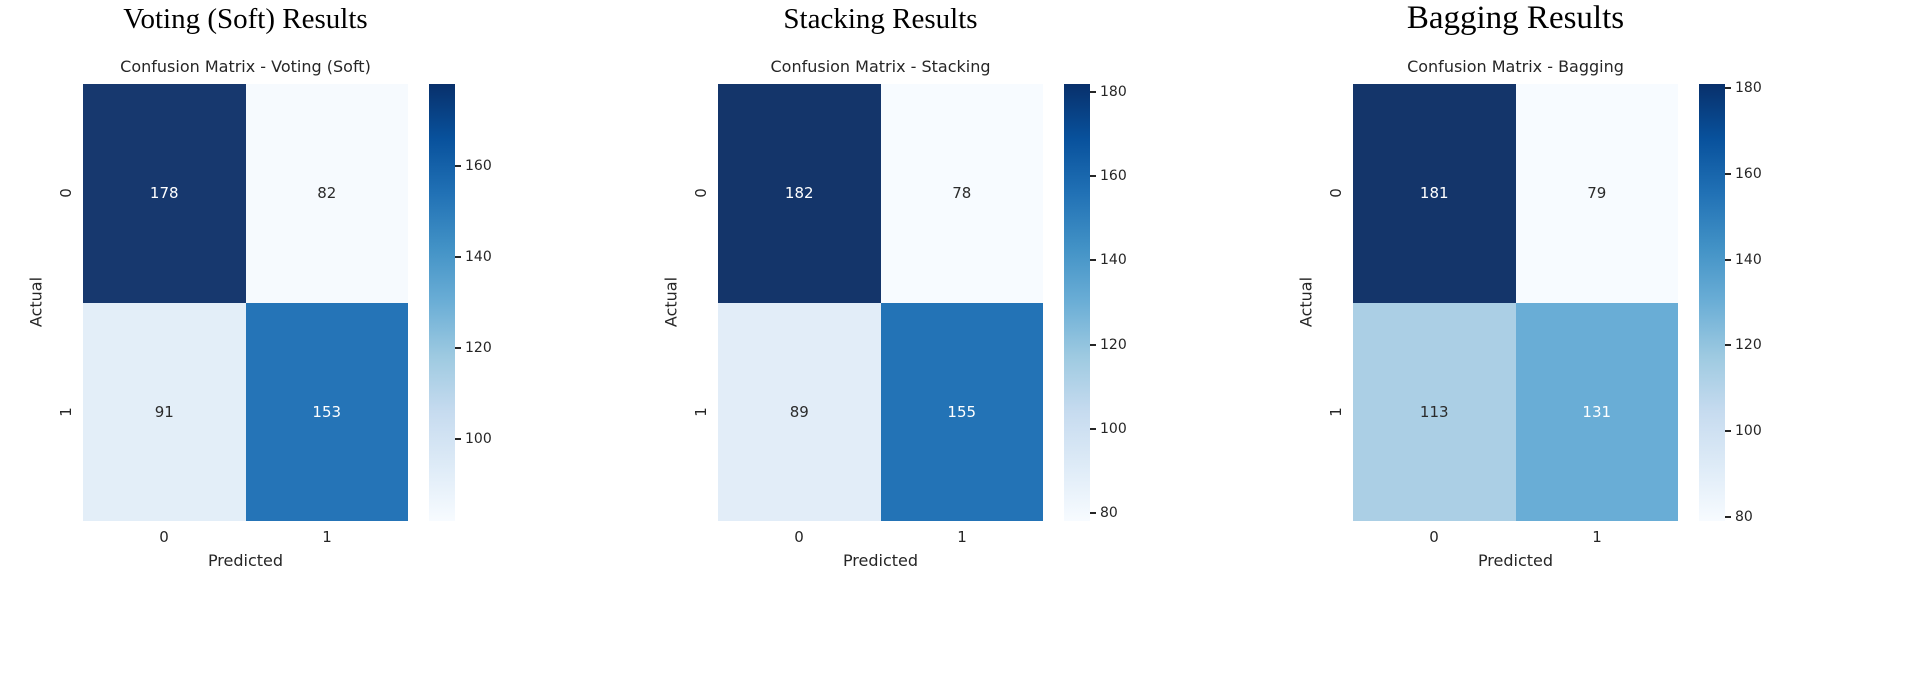  Describe the element at coordinates (799, 411) in the screenshot. I see `matrix-cell: 89` at that location.